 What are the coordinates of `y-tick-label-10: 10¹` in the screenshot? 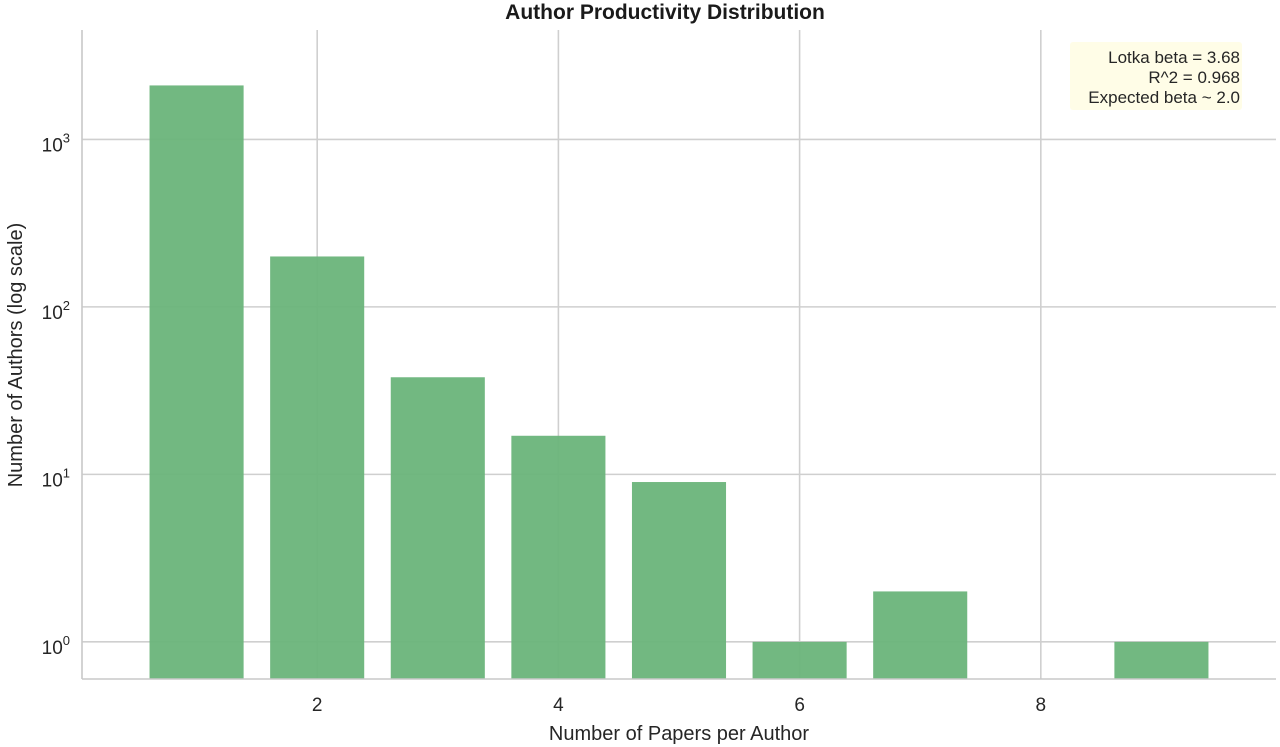 It's located at (56, 478).